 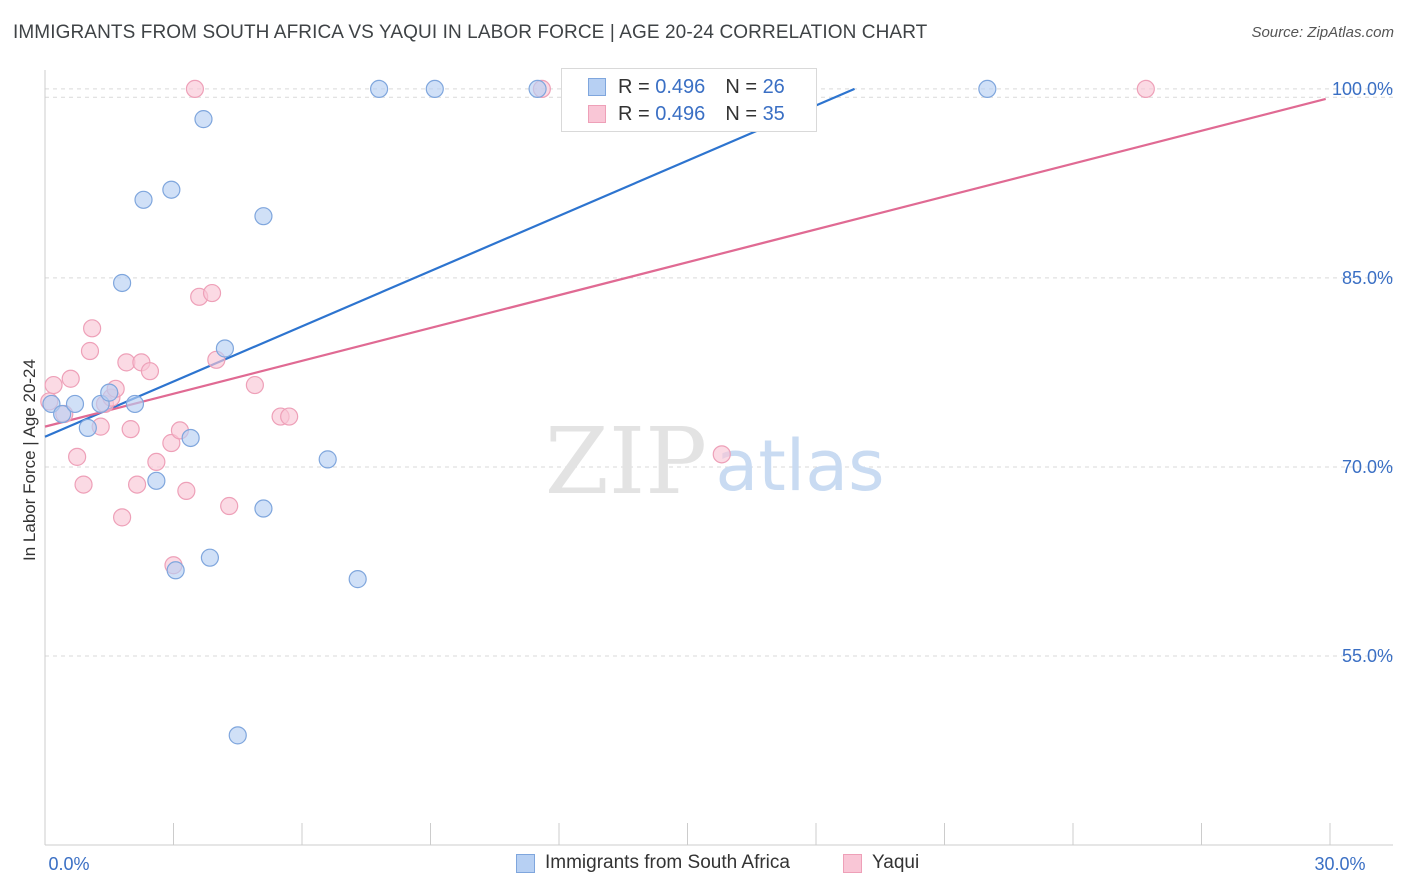 What do you see at coordinates (525, 863) in the screenshot?
I see `bottom-legend-swatch-blue` at bounding box center [525, 863].